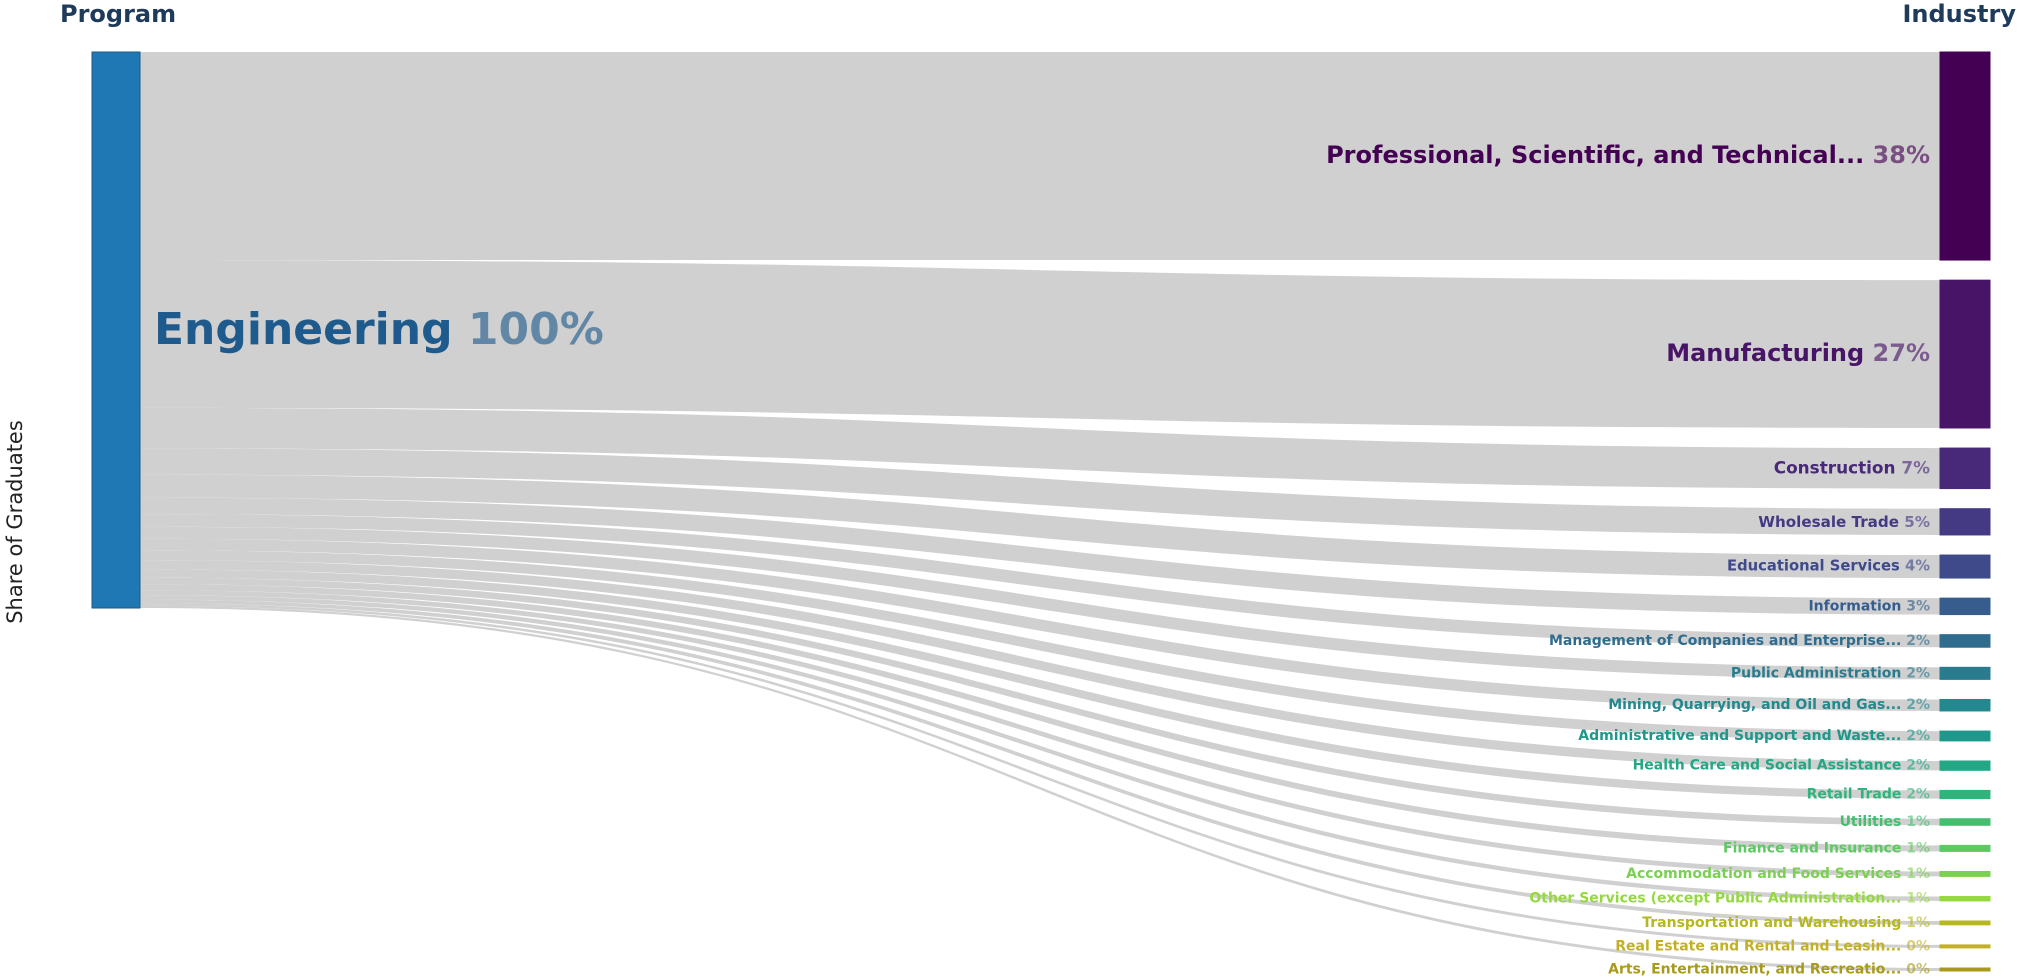 This screenshot has width=2019, height=978. Describe the element at coordinates (1959, 14) in the screenshot. I see `industry-header: Industry` at that location.